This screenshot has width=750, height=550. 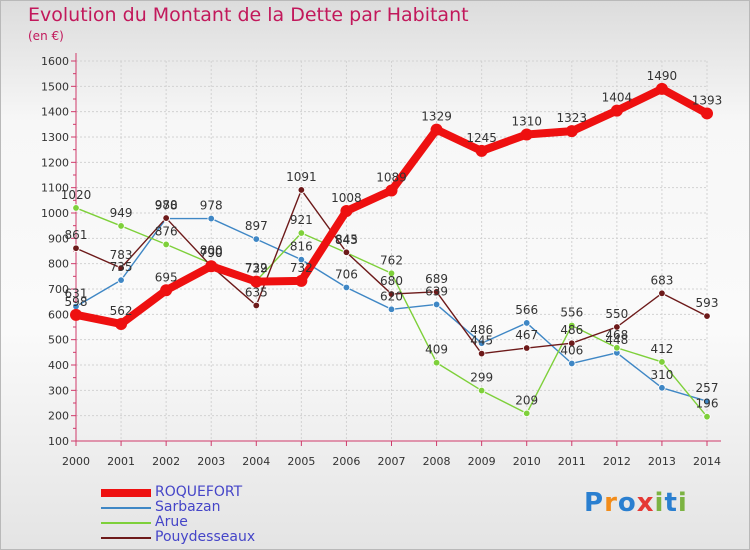 What do you see at coordinates (55, 137) in the screenshot?
I see `y-tick-label: 1300` at bounding box center [55, 137].